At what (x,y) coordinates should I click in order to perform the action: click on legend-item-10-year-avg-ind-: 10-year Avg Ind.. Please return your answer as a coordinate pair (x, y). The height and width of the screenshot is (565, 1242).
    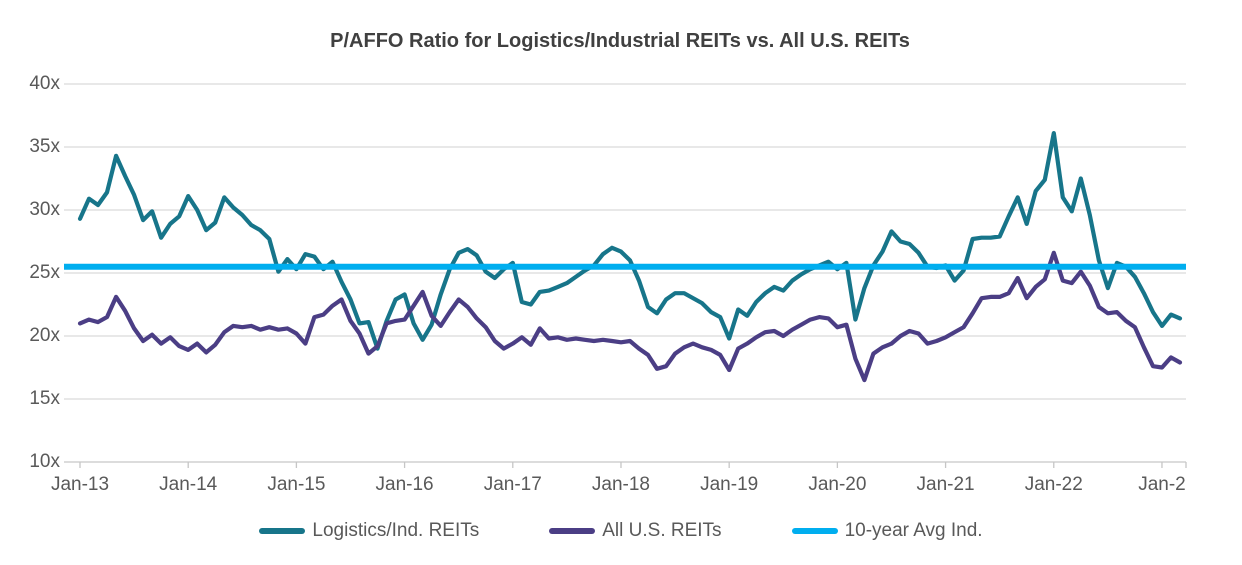
    Looking at the image, I should click on (887, 531).